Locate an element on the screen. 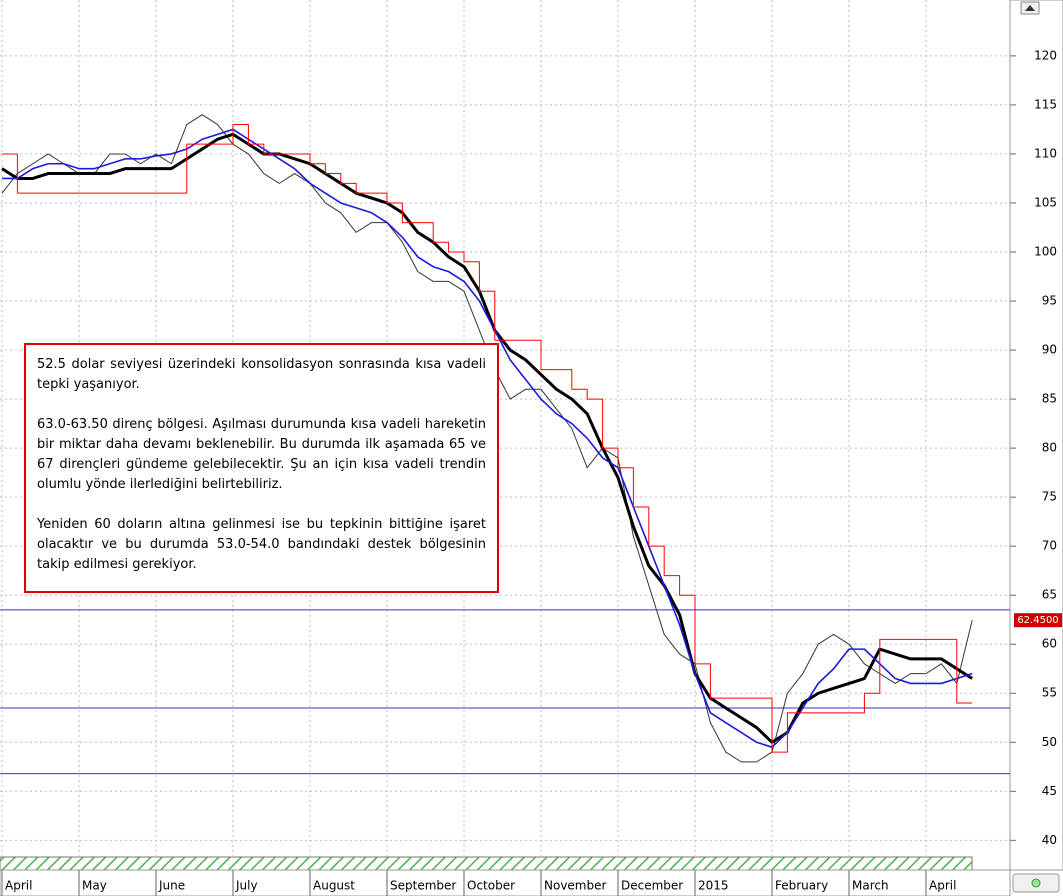 Image resolution: width=1063 pixels, height=896 pixels. scroll-strip is located at coordinates (486, 863).